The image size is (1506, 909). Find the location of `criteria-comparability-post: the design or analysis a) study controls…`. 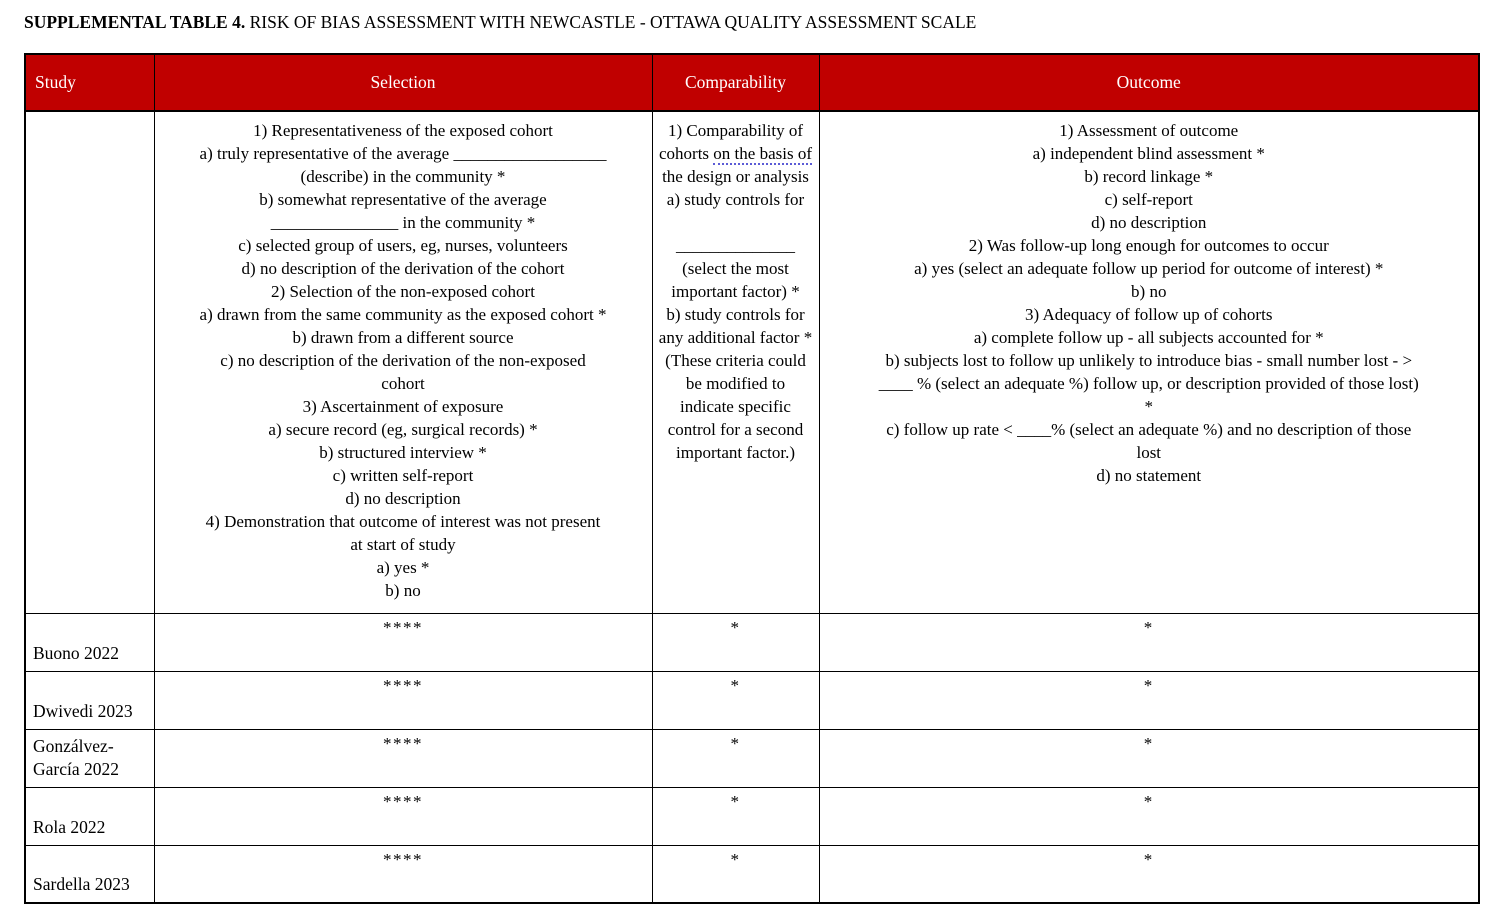

criteria-comparability-post: the design or analysis a) study controls… is located at coordinates (735, 314).